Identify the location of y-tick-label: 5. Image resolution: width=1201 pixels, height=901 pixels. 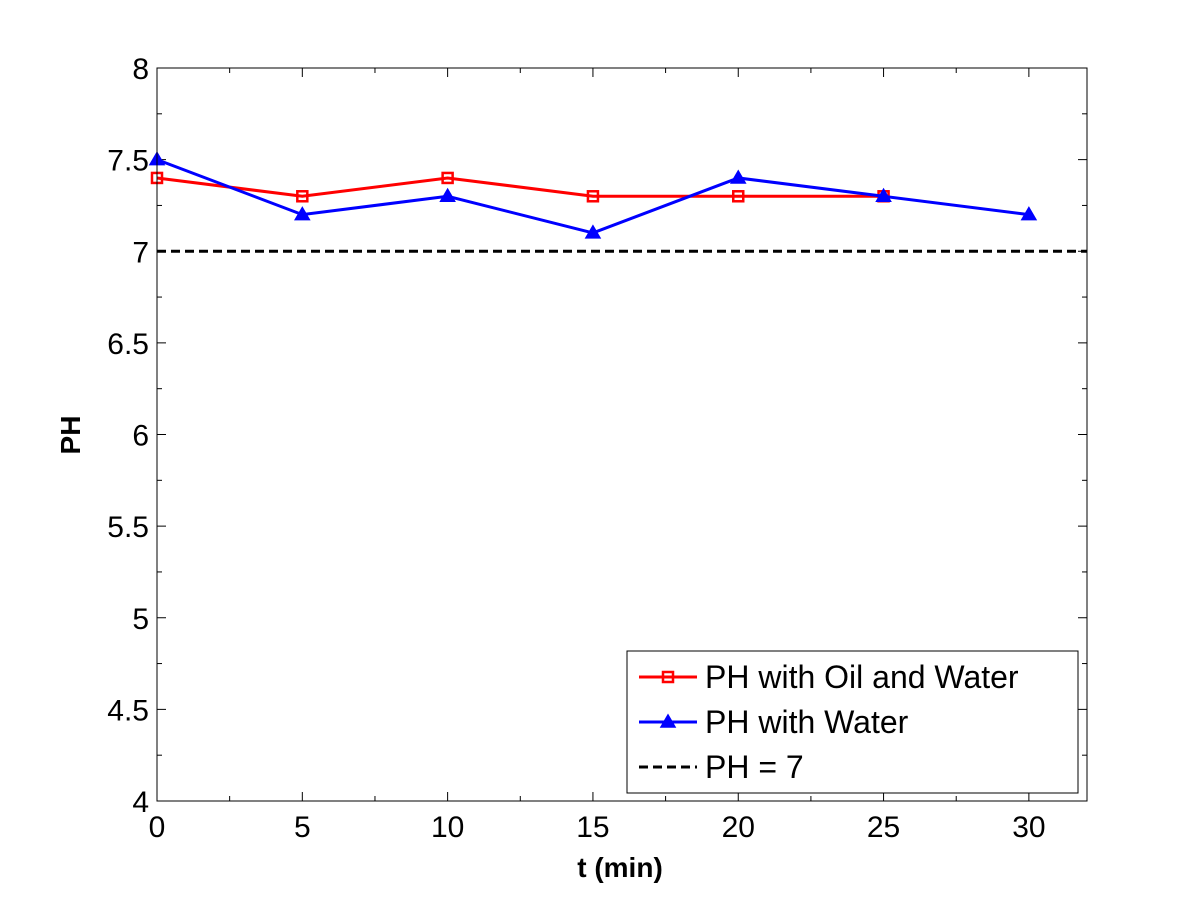
(140, 619).